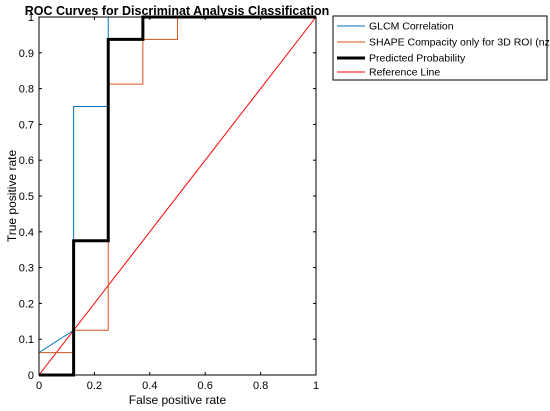 The height and width of the screenshot is (411, 550). I want to click on y-tick-label: 0, so click(31, 376).